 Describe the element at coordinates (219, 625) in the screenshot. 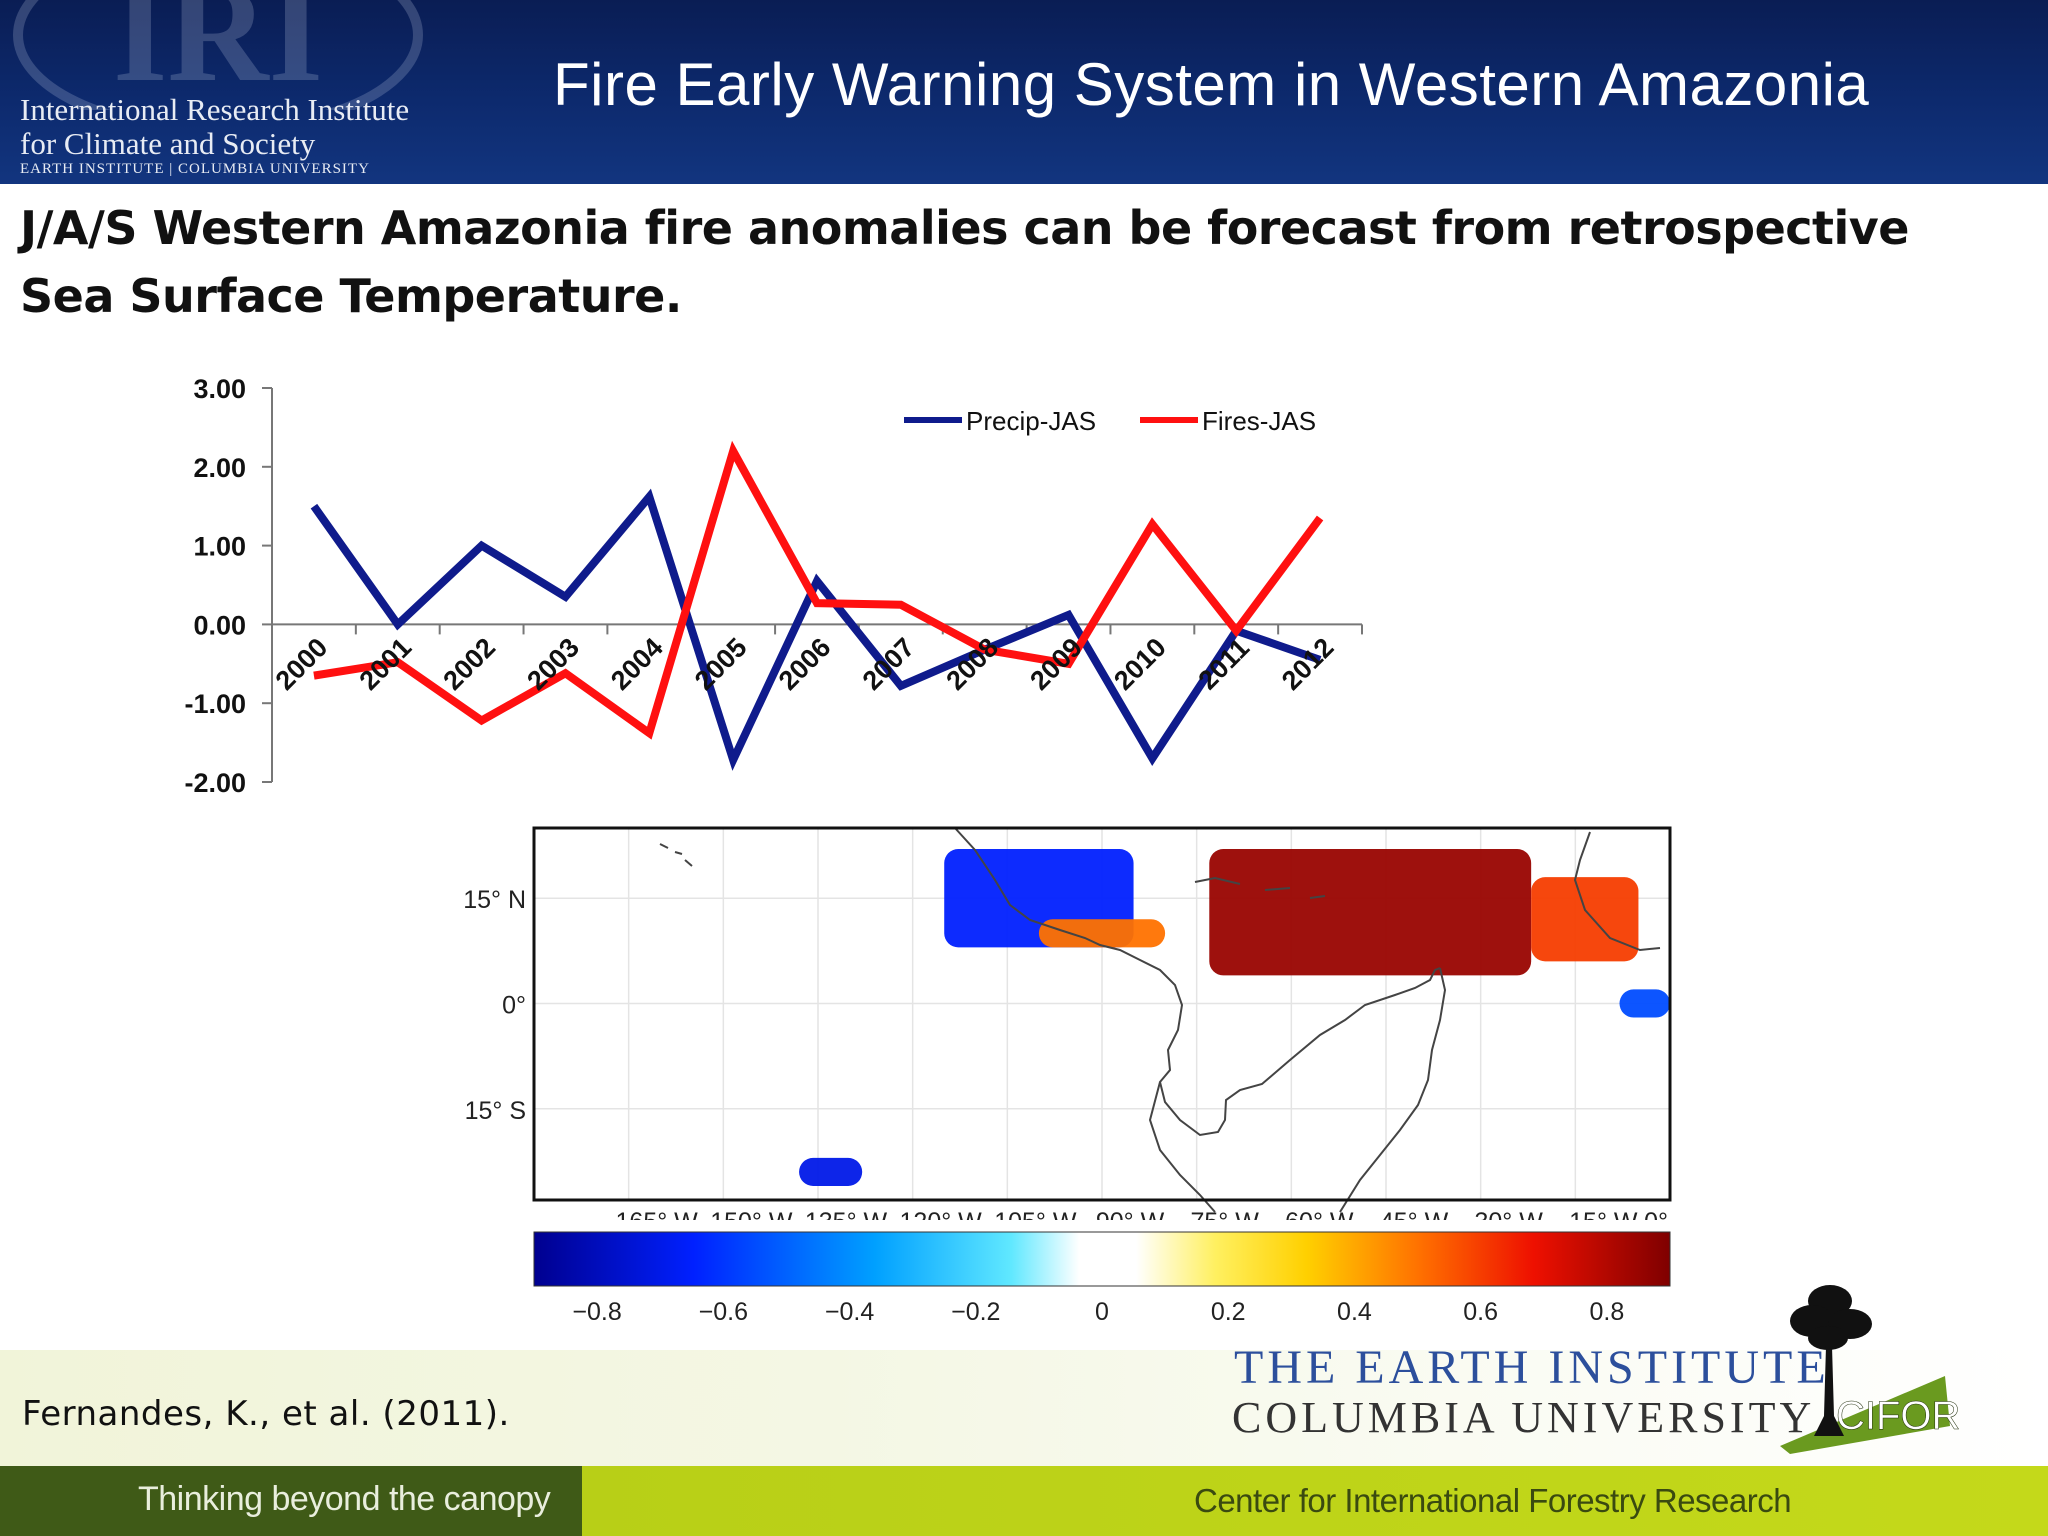

I see `y-tick-label: 0.00` at that location.